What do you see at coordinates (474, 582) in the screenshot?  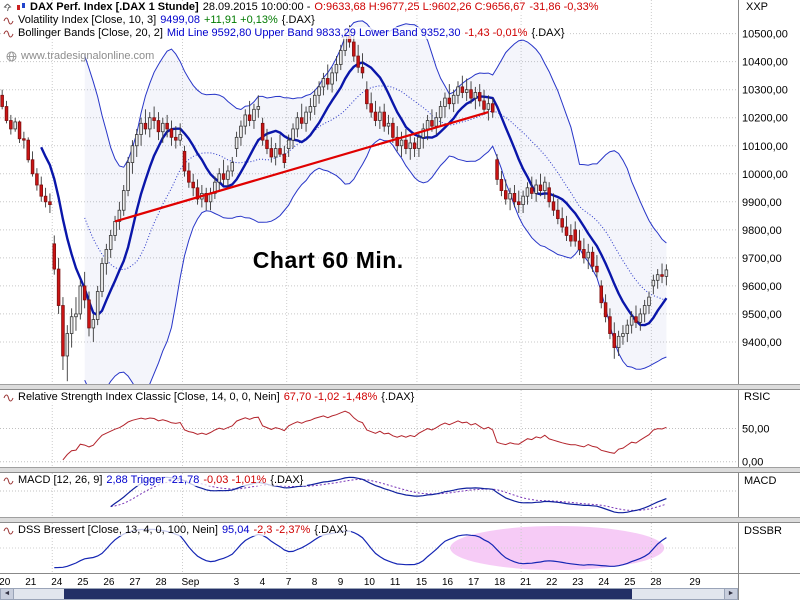 I see `svg-text: 17` at bounding box center [474, 582].